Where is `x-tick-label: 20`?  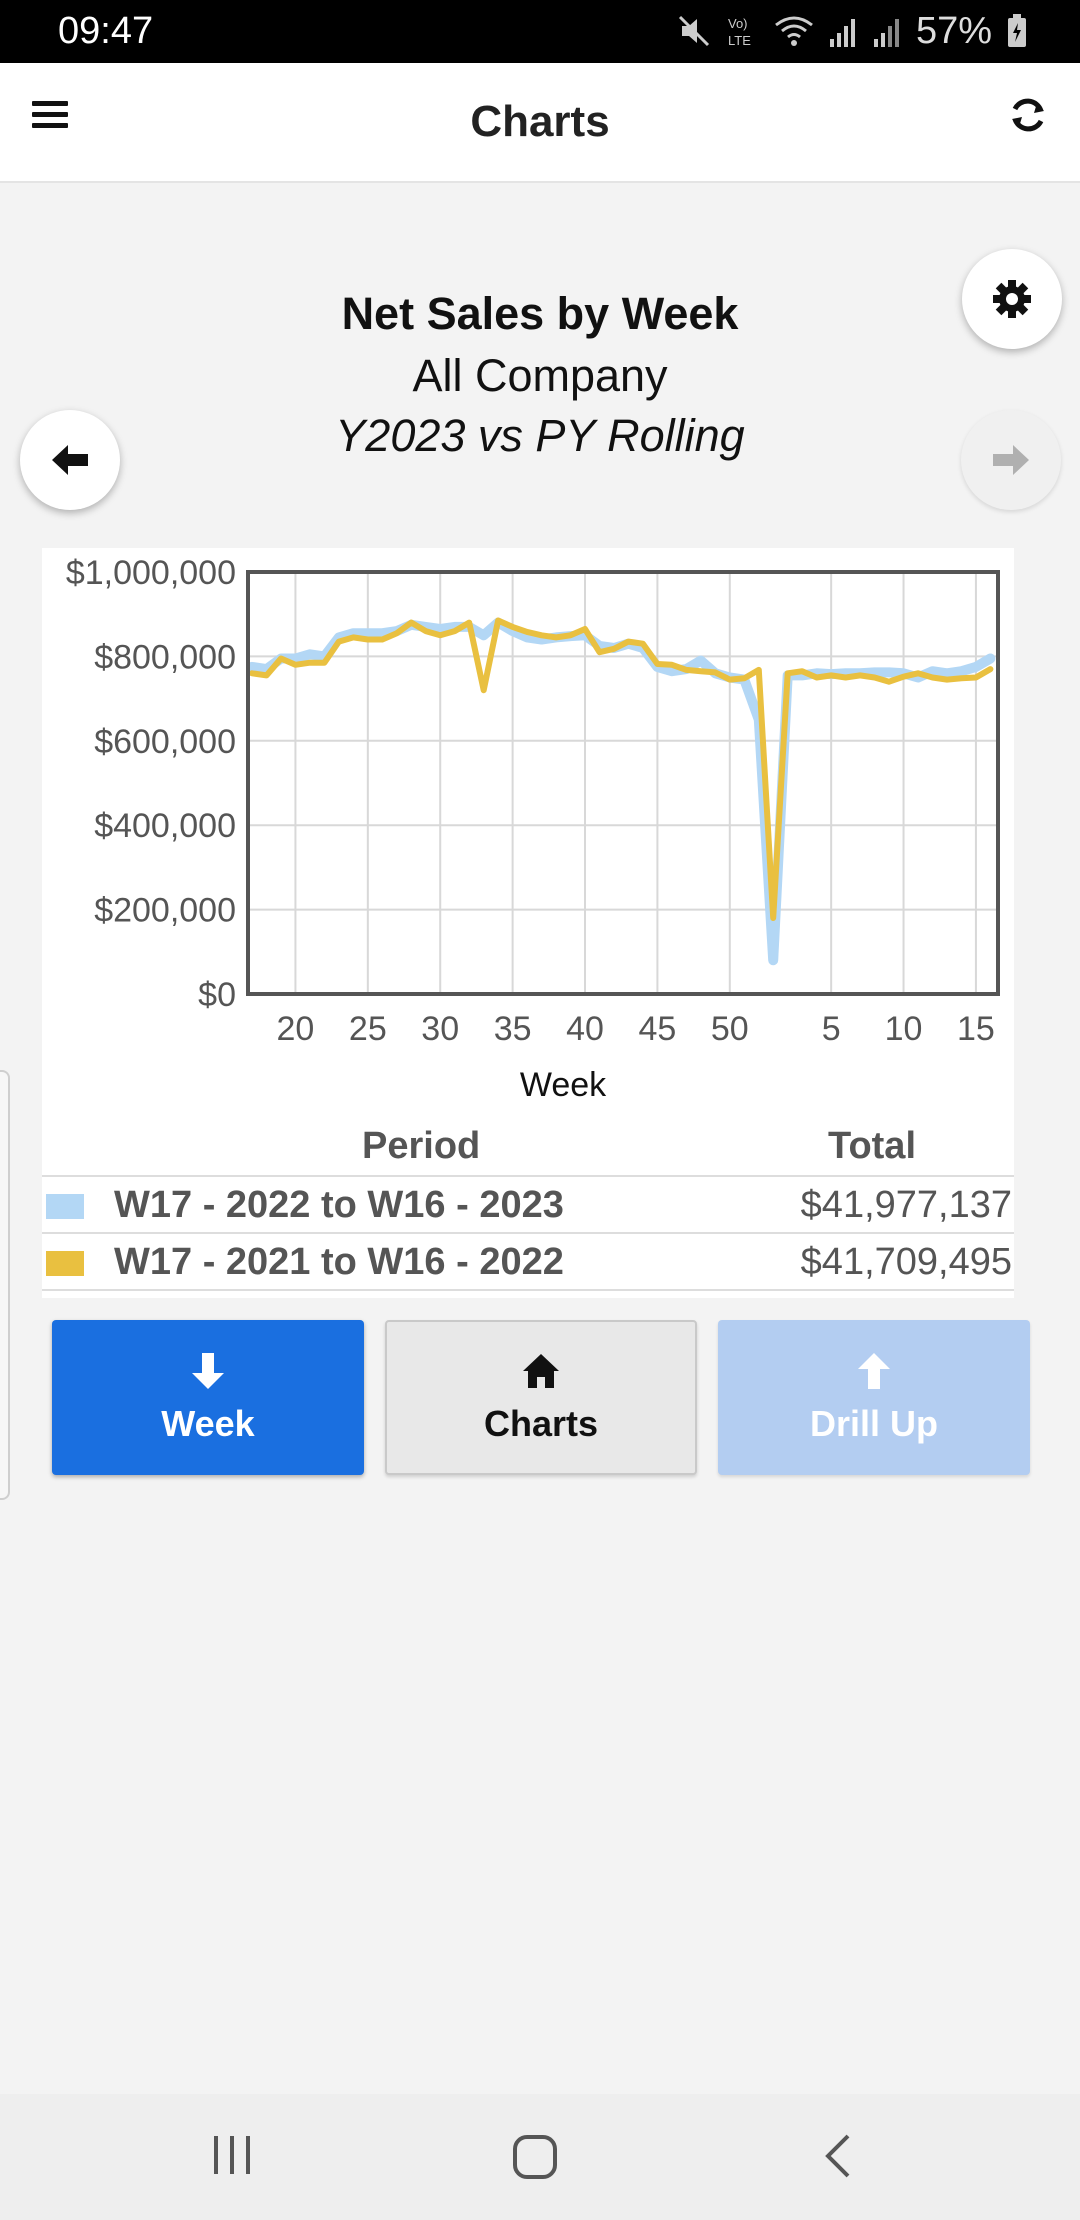 x-tick-label: 20 is located at coordinates (296, 1029).